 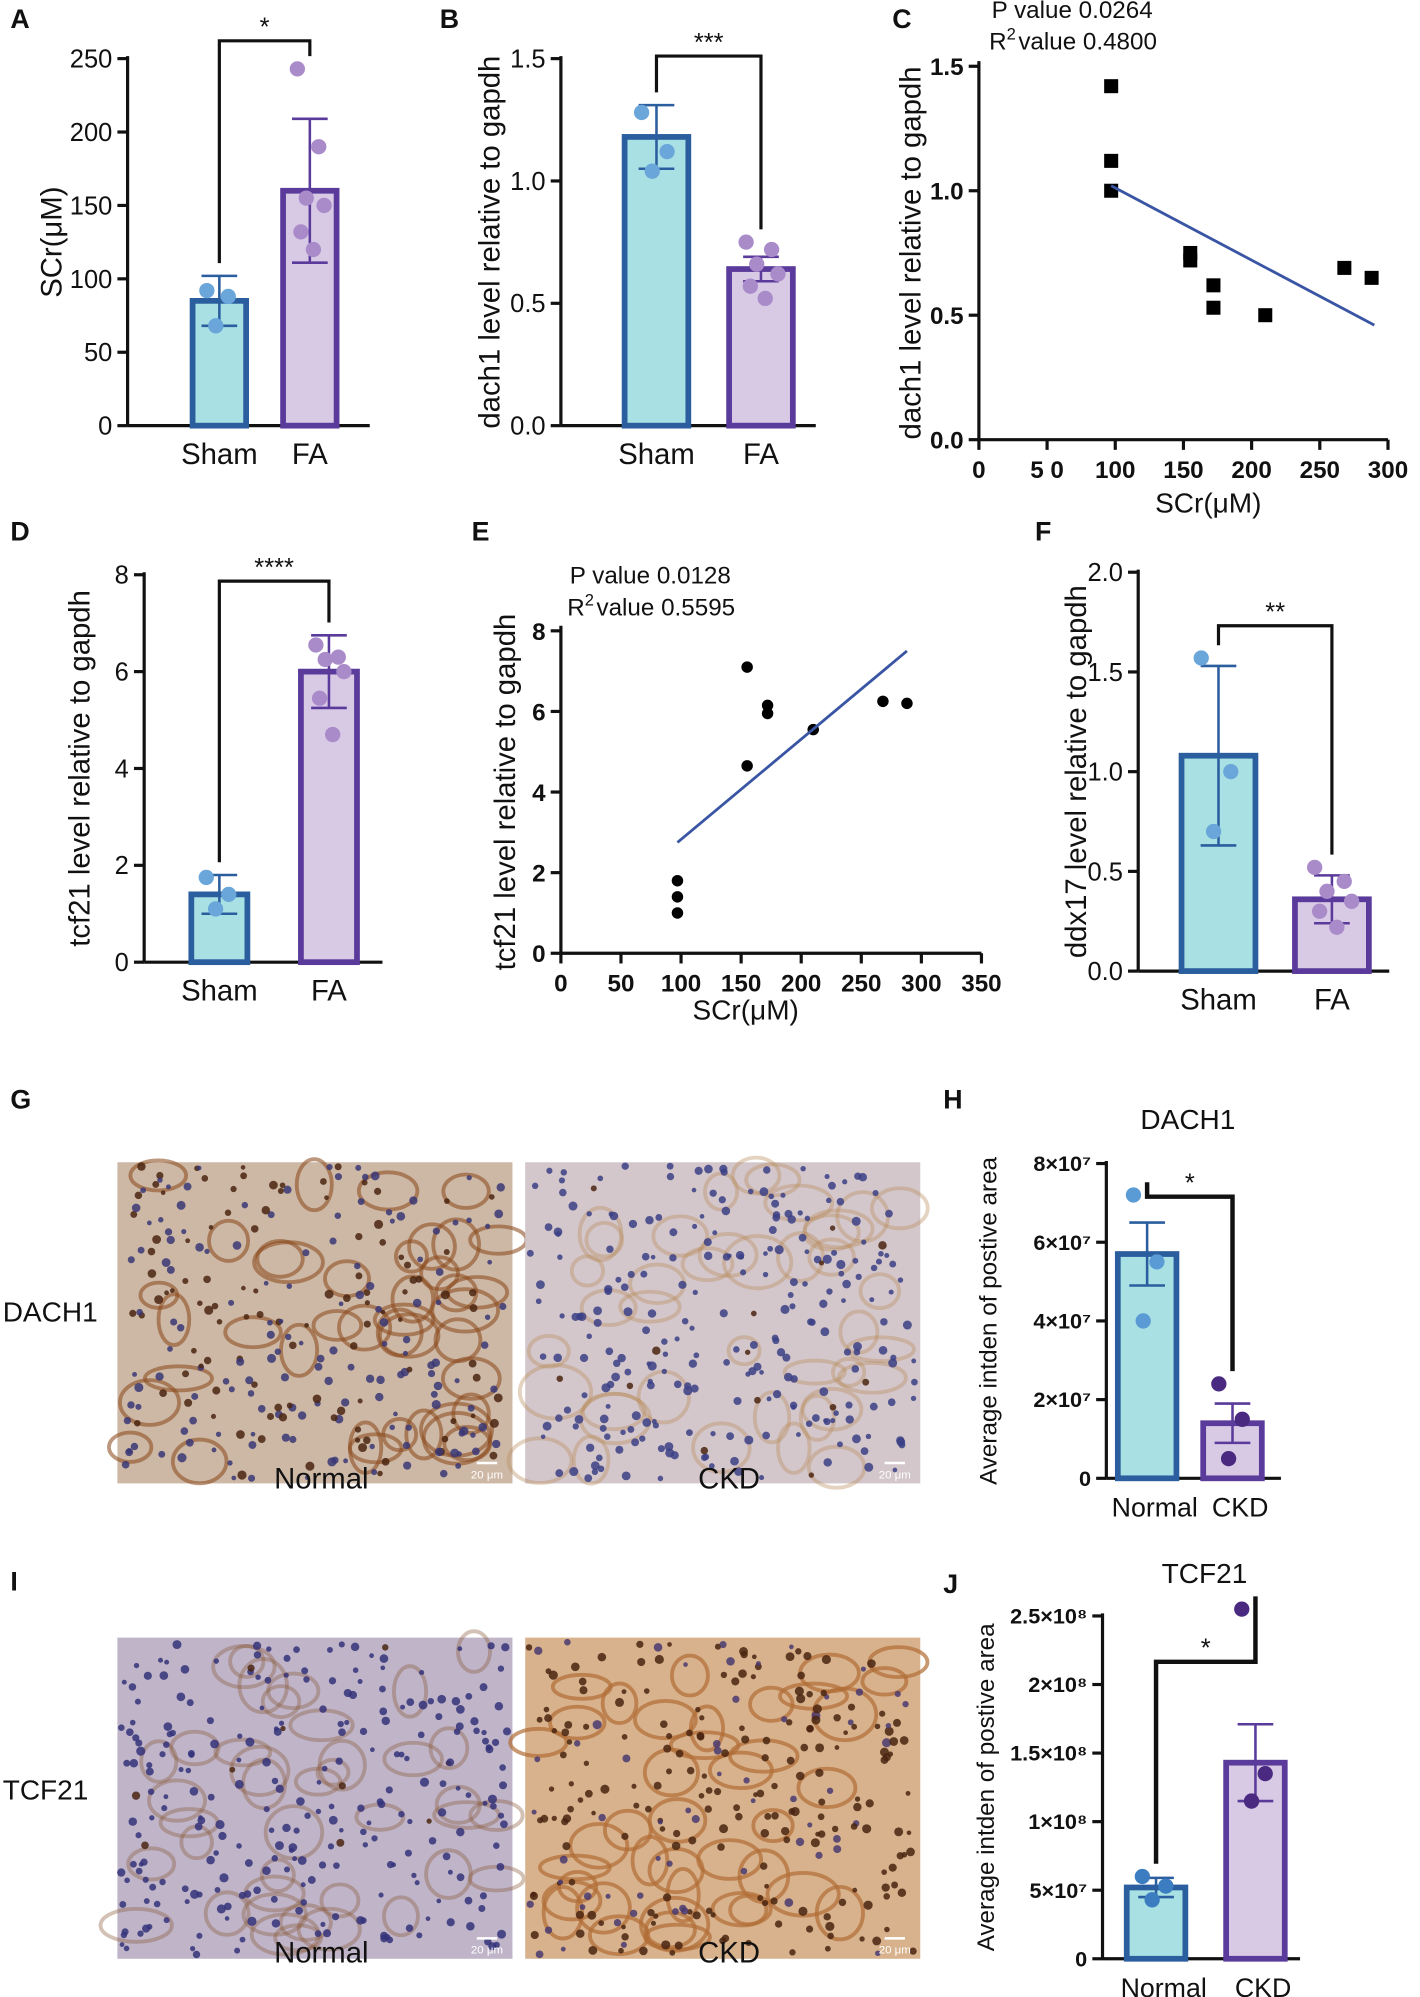 I want to click on y-axis-label: Average intden of postive area, so click(x=989, y=1320).